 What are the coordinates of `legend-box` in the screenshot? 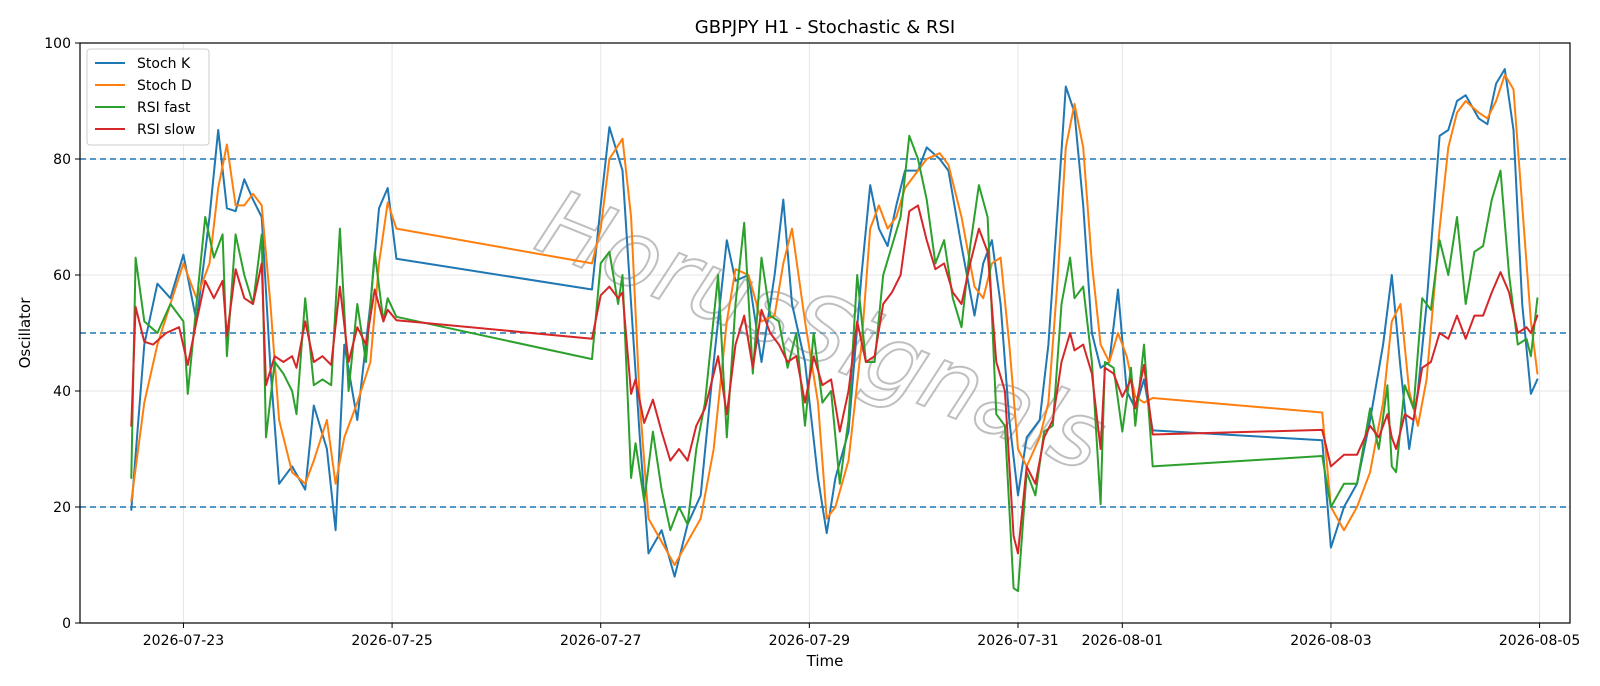 It's located at (148, 97).